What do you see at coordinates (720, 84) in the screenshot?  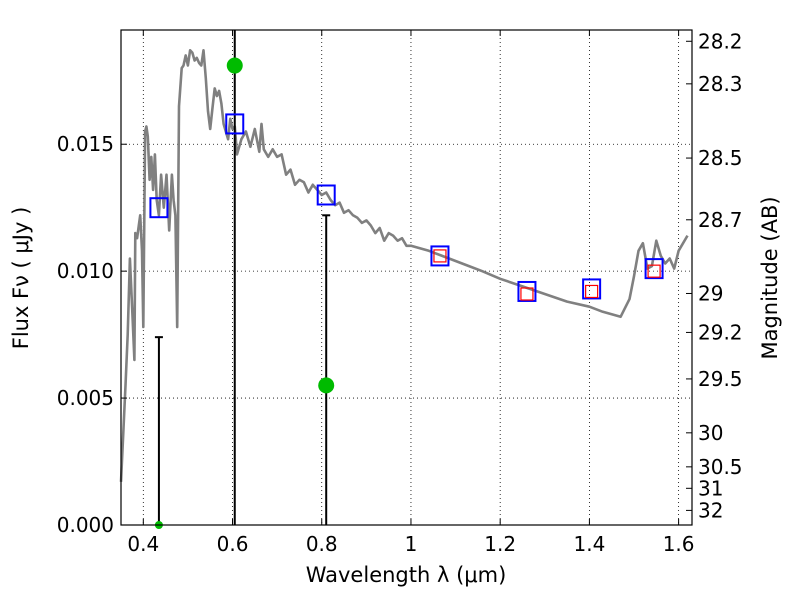 I see `magnitude-tick-label: 28.3` at bounding box center [720, 84].